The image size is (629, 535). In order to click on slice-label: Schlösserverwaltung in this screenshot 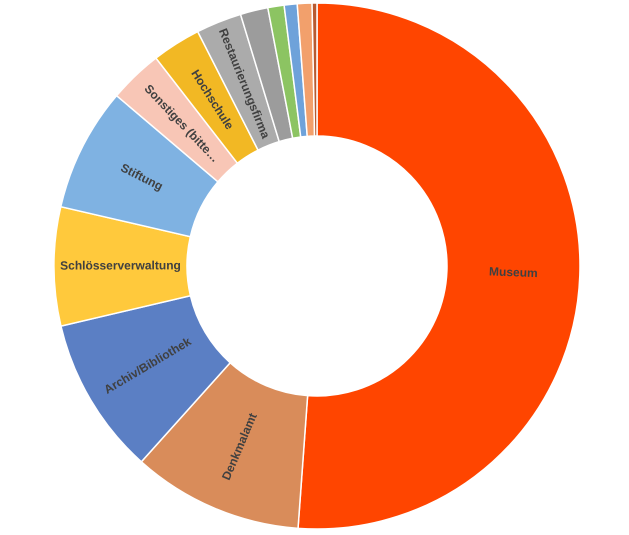, I will do `click(120, 265)`.